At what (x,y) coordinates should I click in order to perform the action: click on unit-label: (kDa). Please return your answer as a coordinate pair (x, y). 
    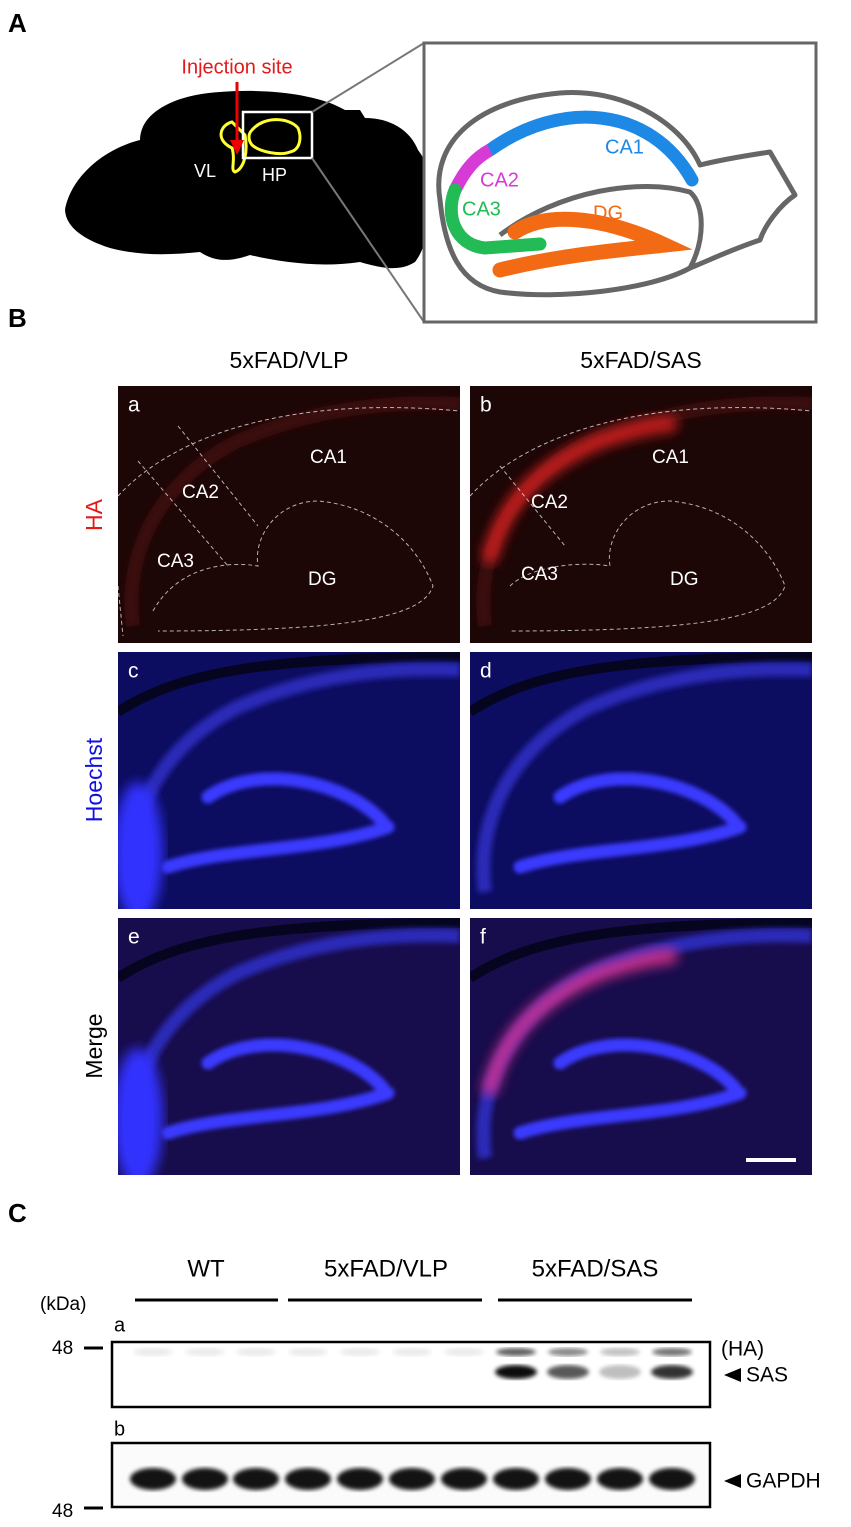
    Looking at the image, I should click on (63, 1304).